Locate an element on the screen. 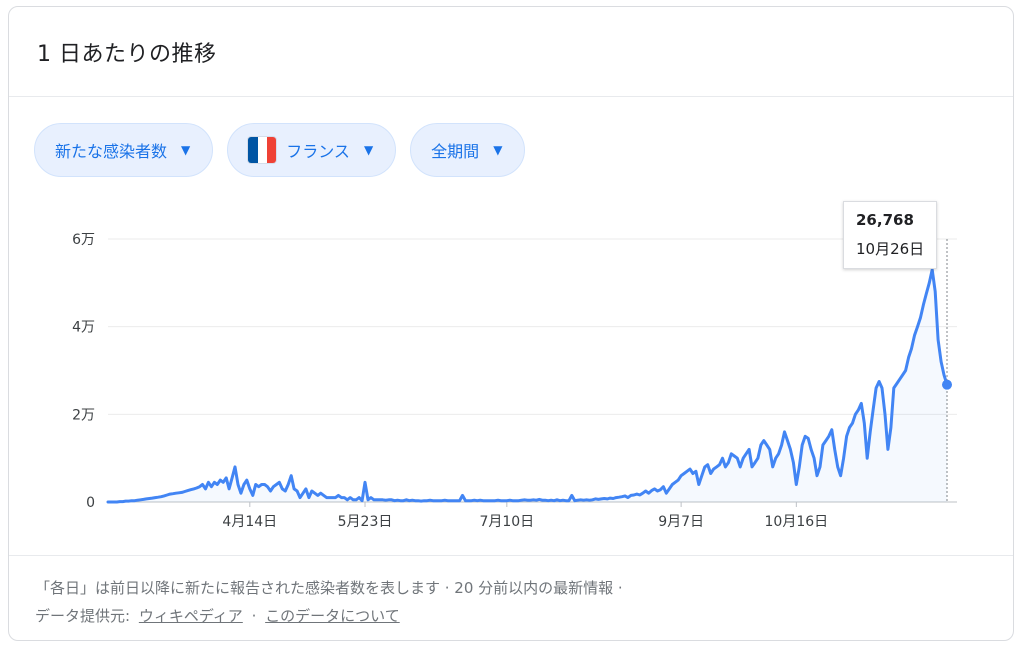  card-header: 1 日あたりの推移 is located at coordinates (511, 52).